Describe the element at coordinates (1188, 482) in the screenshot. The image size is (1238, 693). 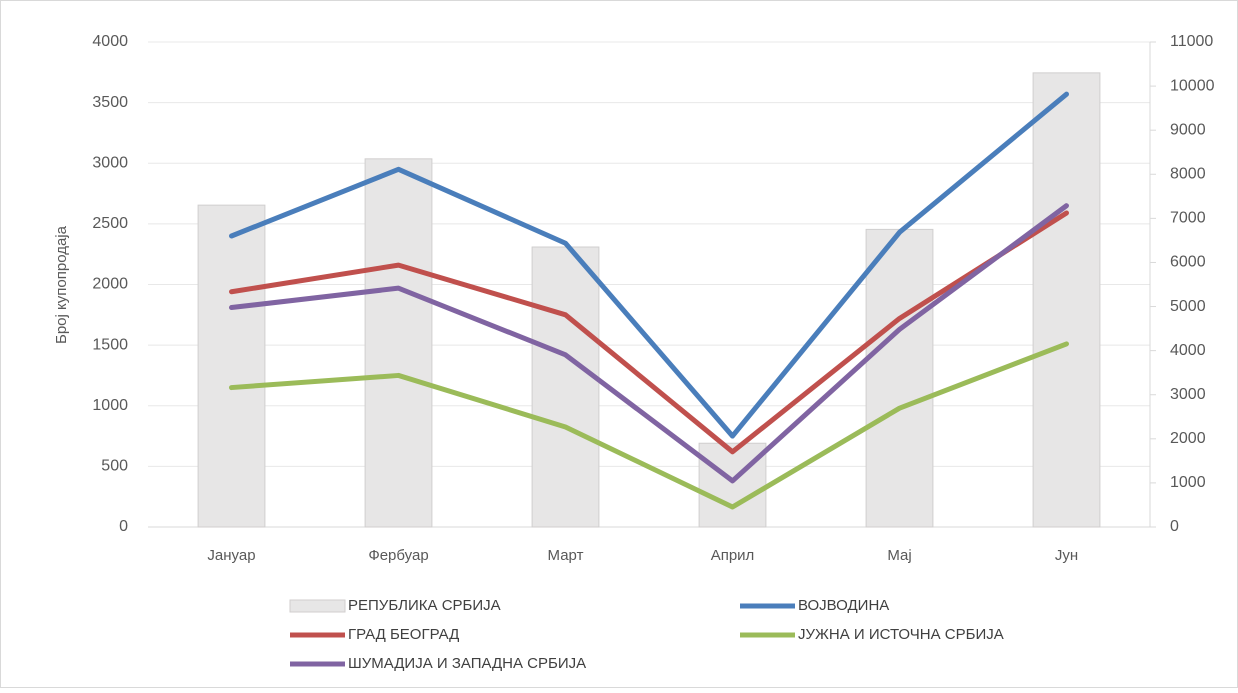
I see `y2-tick-label: 1000` at that location.